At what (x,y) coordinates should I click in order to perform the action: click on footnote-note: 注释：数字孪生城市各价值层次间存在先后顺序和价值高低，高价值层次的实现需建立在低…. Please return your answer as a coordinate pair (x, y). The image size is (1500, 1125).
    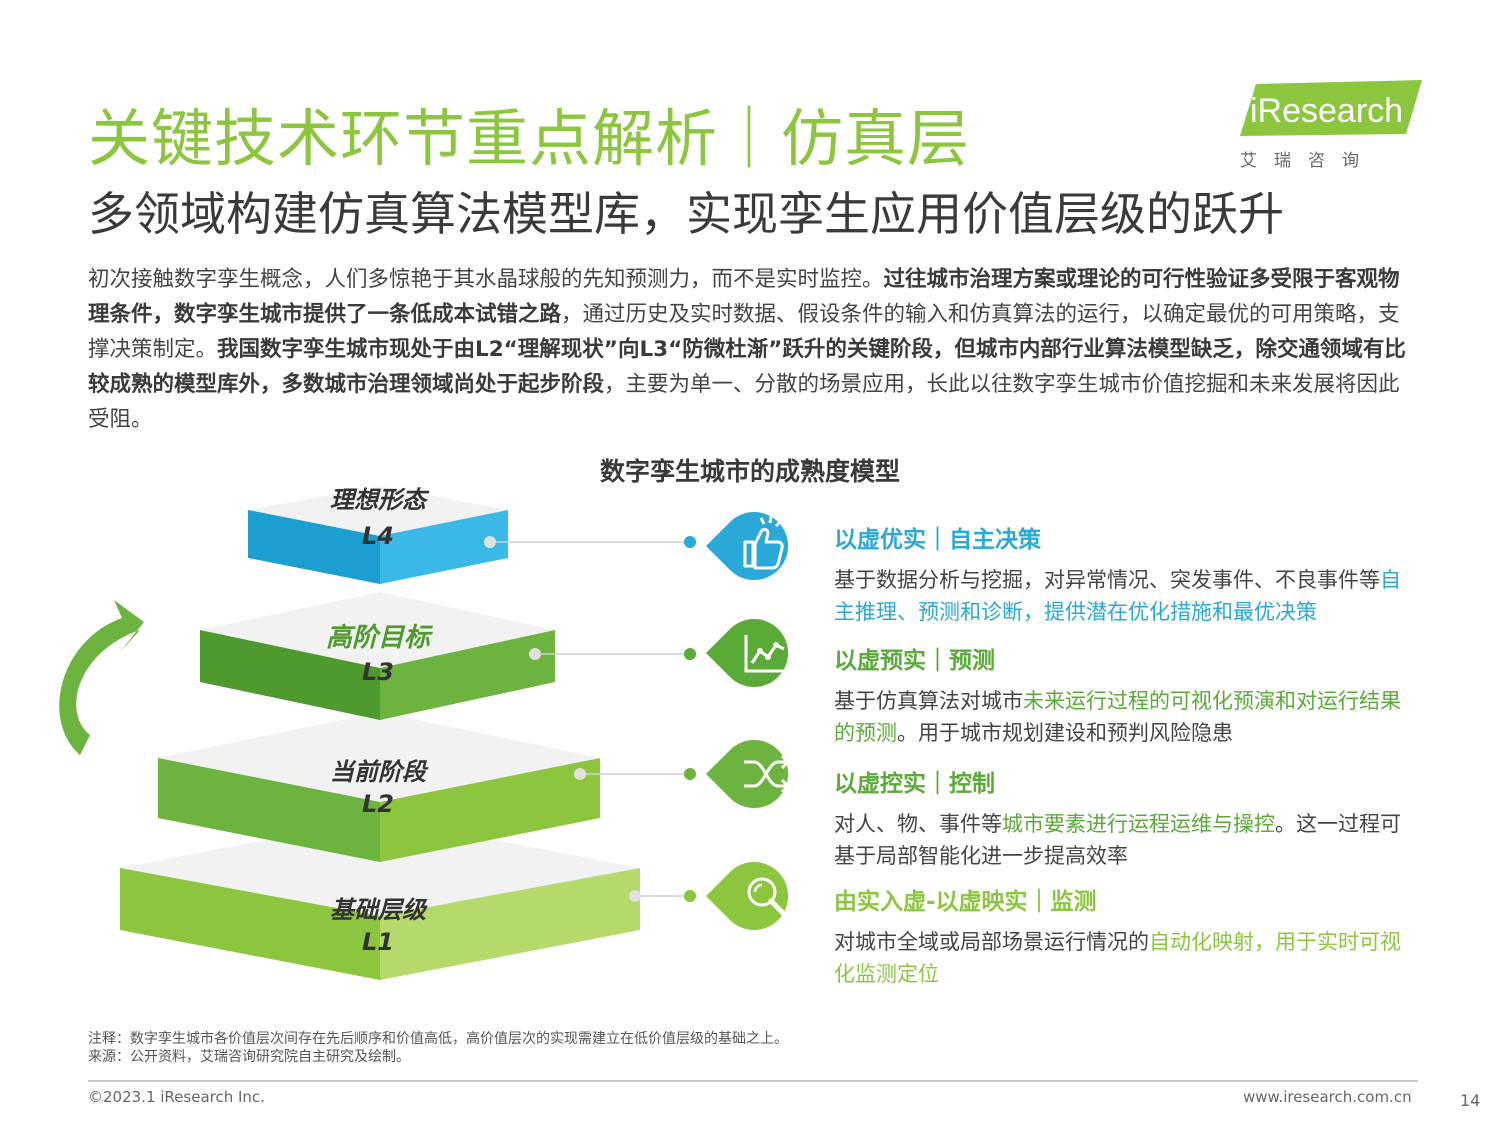
    Looking at the image, I should click on (438, 1039).